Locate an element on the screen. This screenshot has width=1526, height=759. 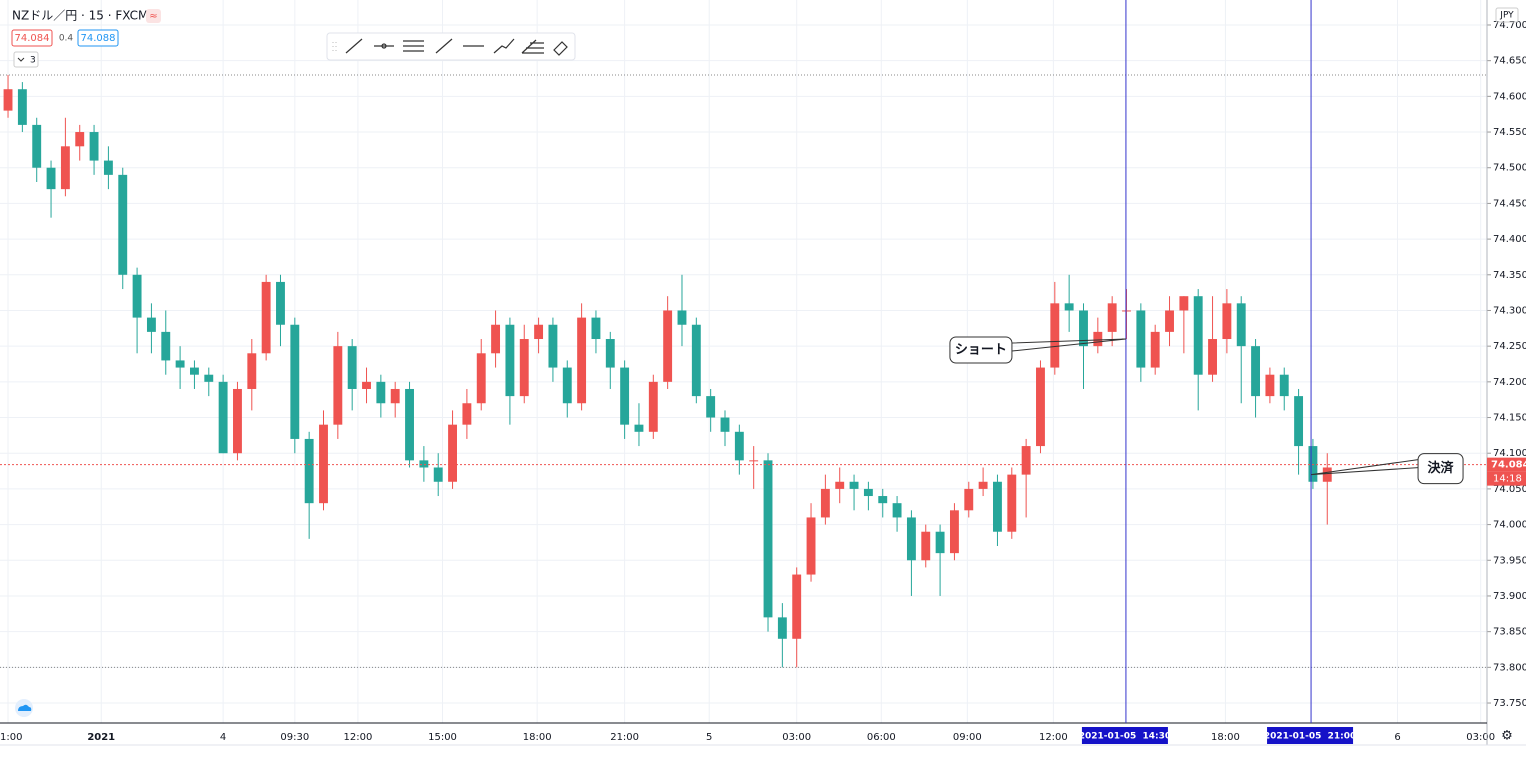
y-tick-label: 73.900 is located at coordinates (1509, 596).